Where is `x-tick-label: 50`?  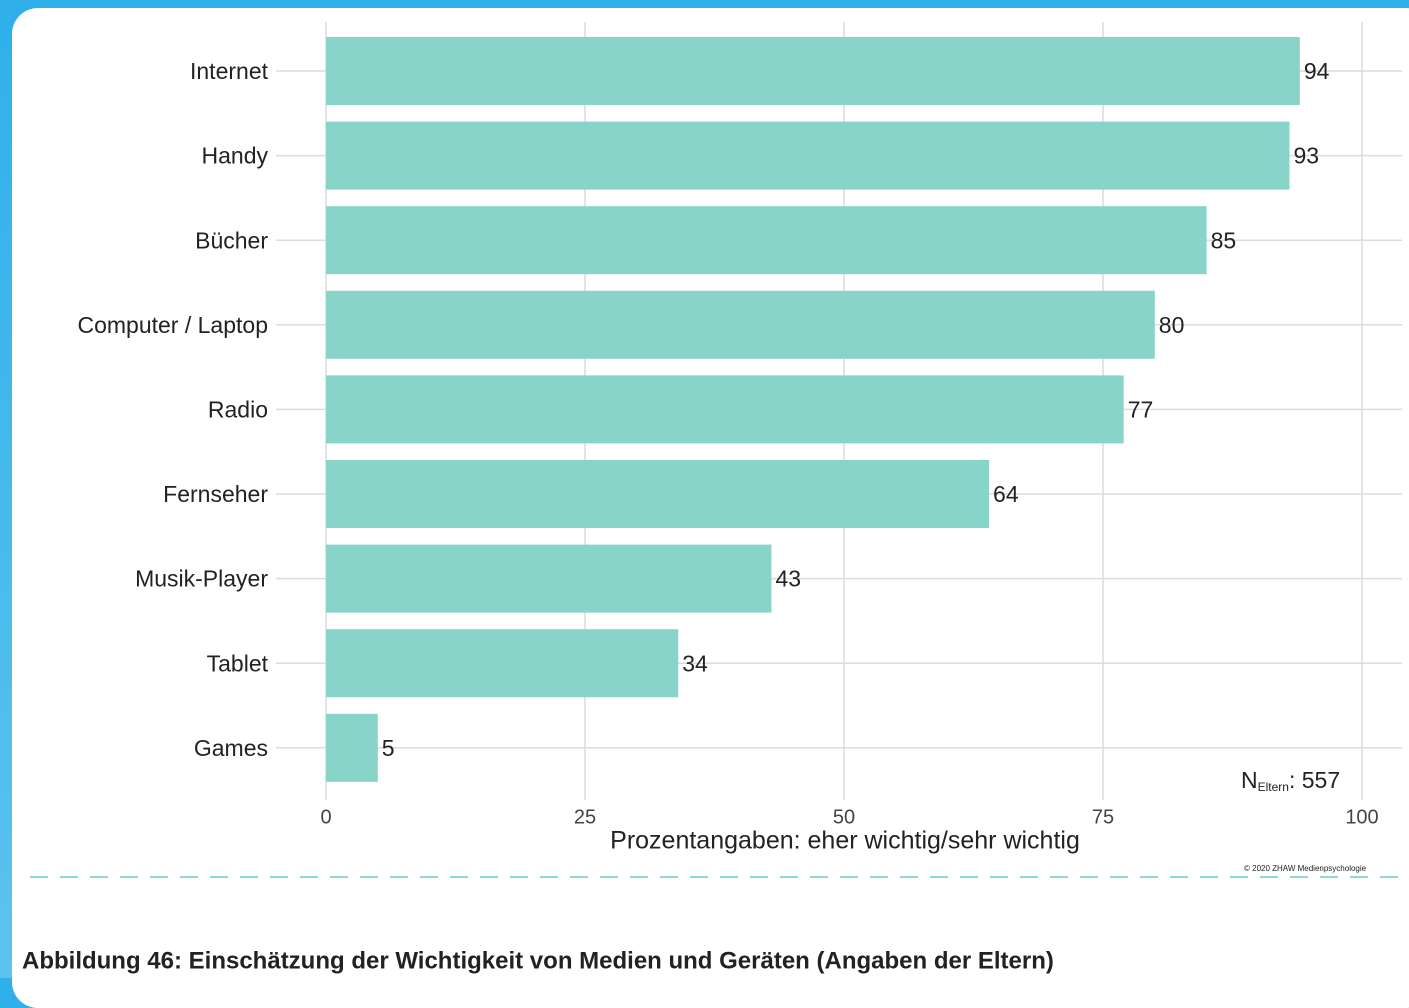 x-tick-label: 50 is located at coordinates (844, 817).